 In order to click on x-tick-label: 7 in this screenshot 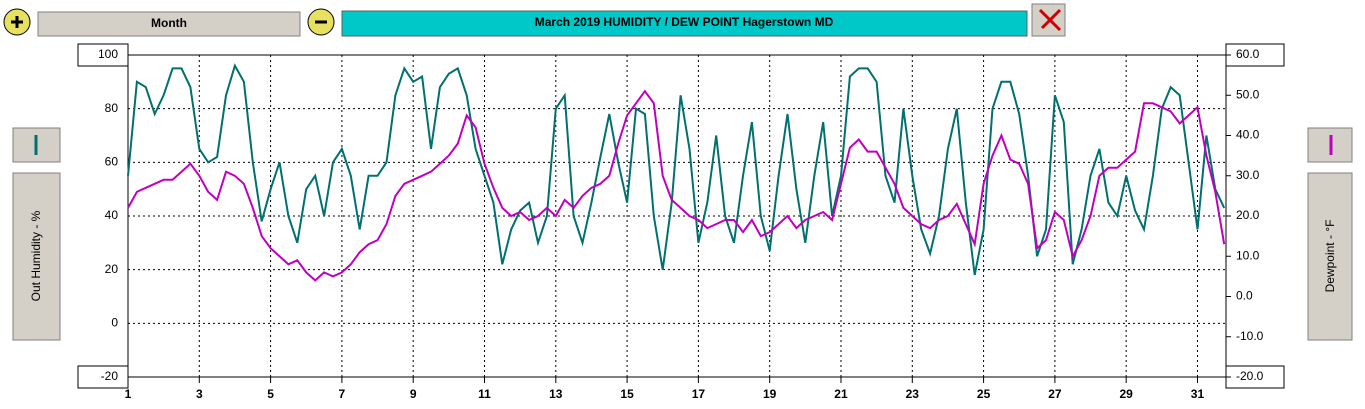, I will do `click(342, 394)`.